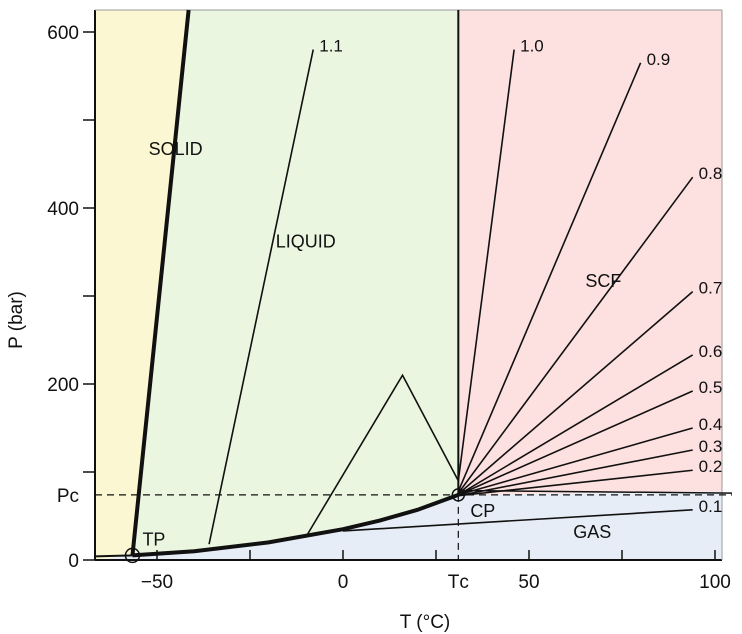  Describe the element at coordinates (458, 582) in the screenshot. I see `critical-temperature-label: Tᴄ` at that location.